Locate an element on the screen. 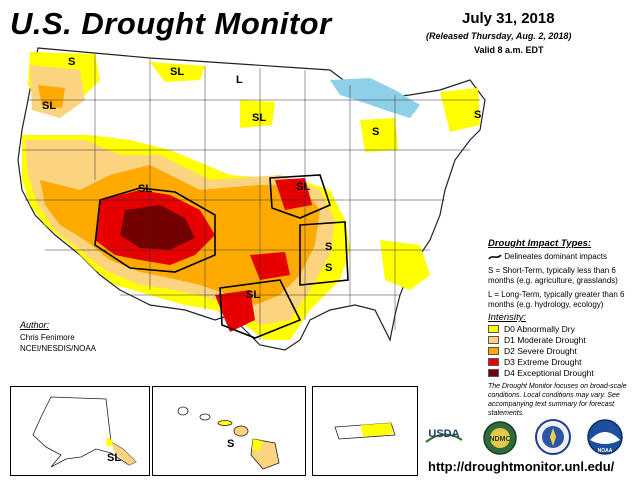  ndmc-logo-text: NDMC is located at coordinates (500, 439).